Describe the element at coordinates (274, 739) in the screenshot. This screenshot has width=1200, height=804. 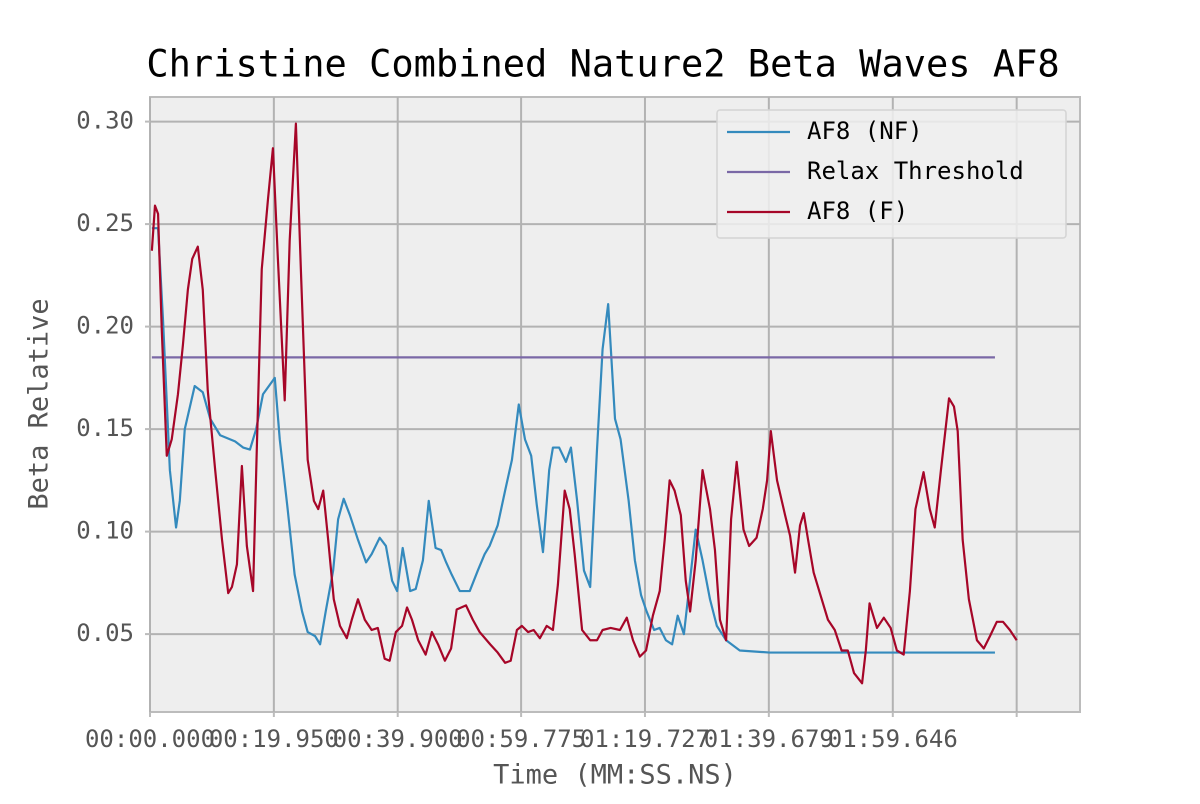
I see `x-tick-label: 00:19.950` at that location.